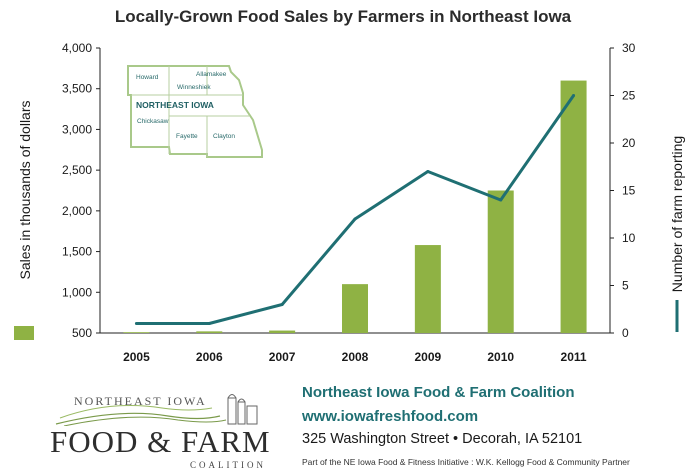 The image size is (686, 474). What do you see at coordinates (153, 121) in the screenshot?
I see `county-label: Chickasaw` at bounding box center [153, 121].